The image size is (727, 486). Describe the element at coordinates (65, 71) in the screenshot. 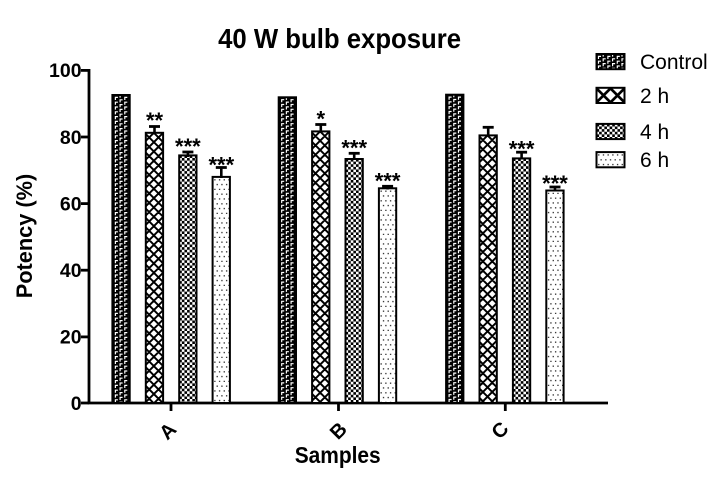

I see `svg-text: 100` at that location.